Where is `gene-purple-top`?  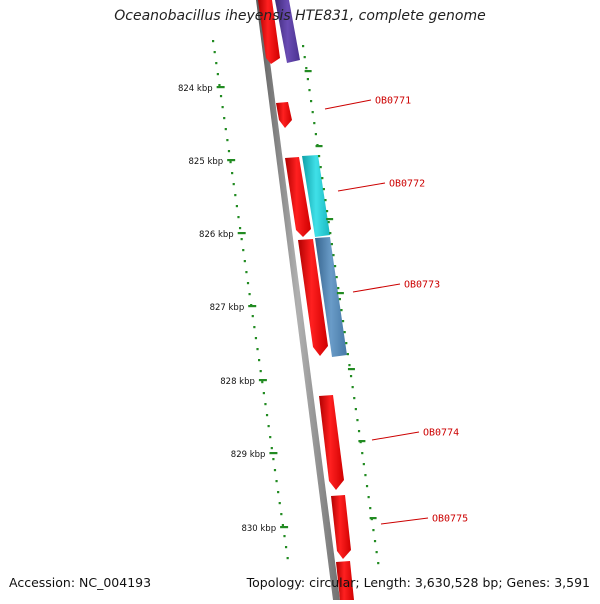 gene-purple-top is located at coordinates (287, 31).